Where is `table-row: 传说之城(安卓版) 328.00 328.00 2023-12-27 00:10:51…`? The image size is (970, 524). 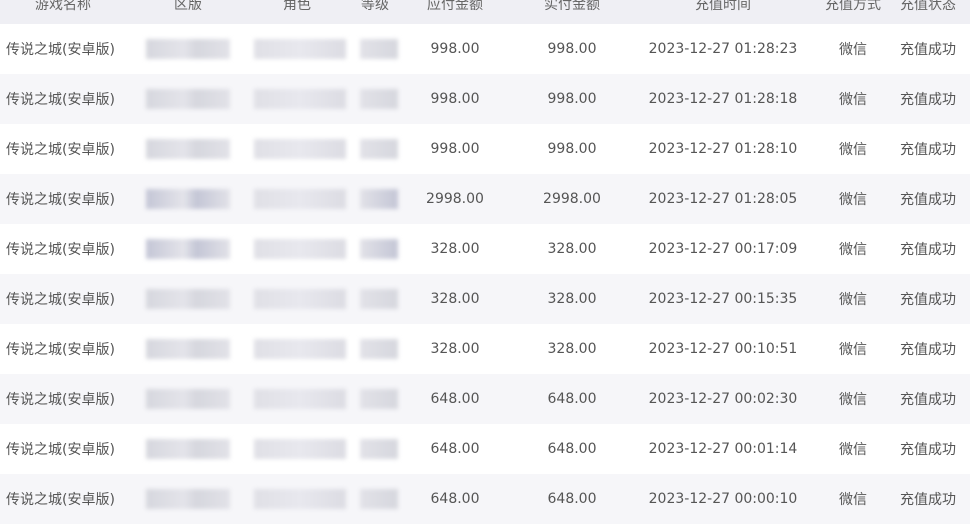 table-row: 传说之城(安卓版) 328.00 328.00 2023-12-27 00:10:51… is located at coordinates (485, 349).